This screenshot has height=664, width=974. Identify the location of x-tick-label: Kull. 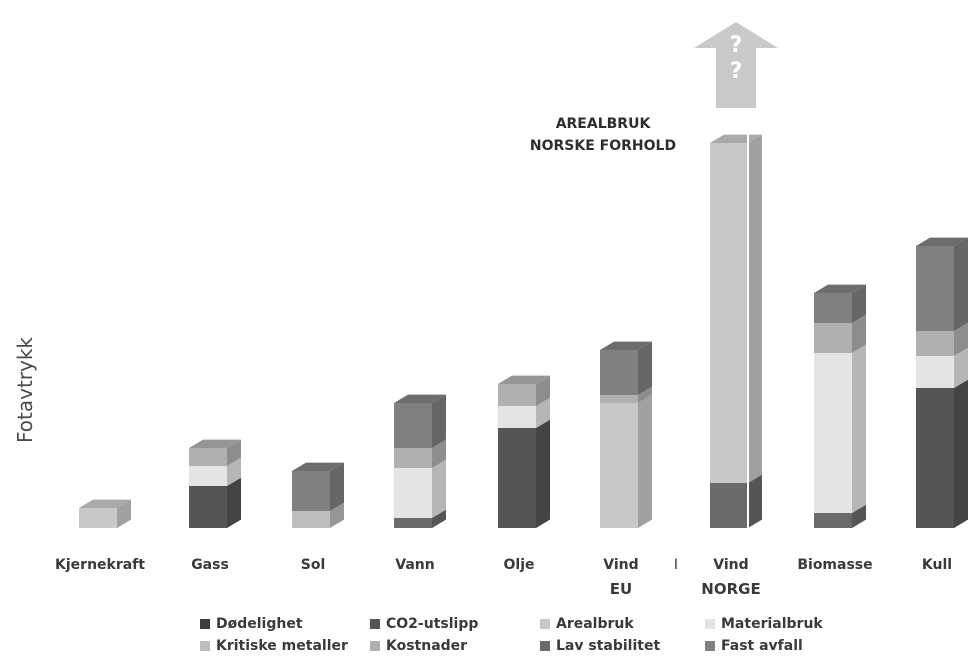
(937, 565).